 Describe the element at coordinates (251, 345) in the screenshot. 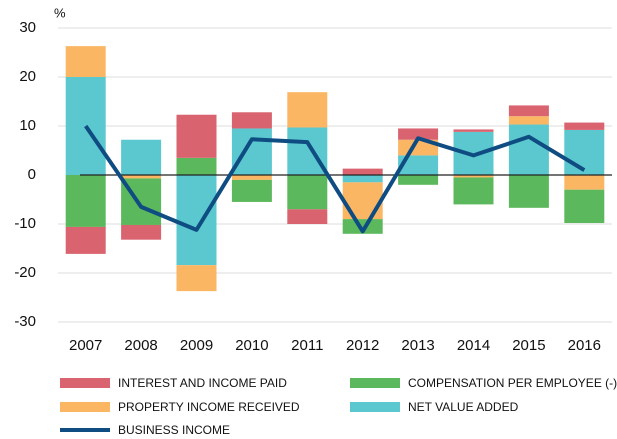

I see `x-tick-label: 2010` at that location.